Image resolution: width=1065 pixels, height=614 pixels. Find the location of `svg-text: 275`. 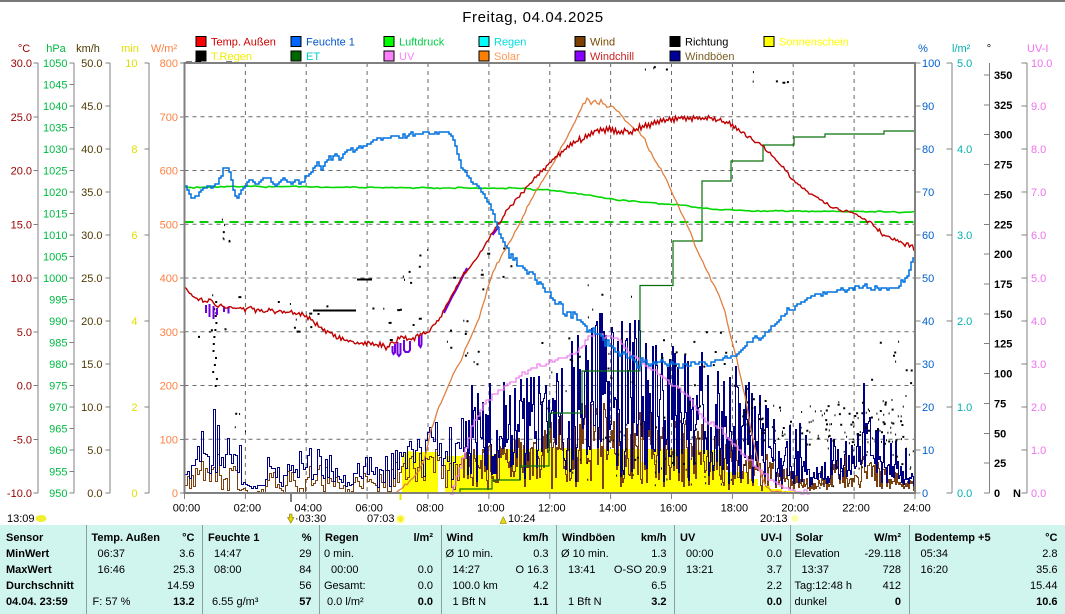

svg-text: 275 is located at coordinates (1003, 166).